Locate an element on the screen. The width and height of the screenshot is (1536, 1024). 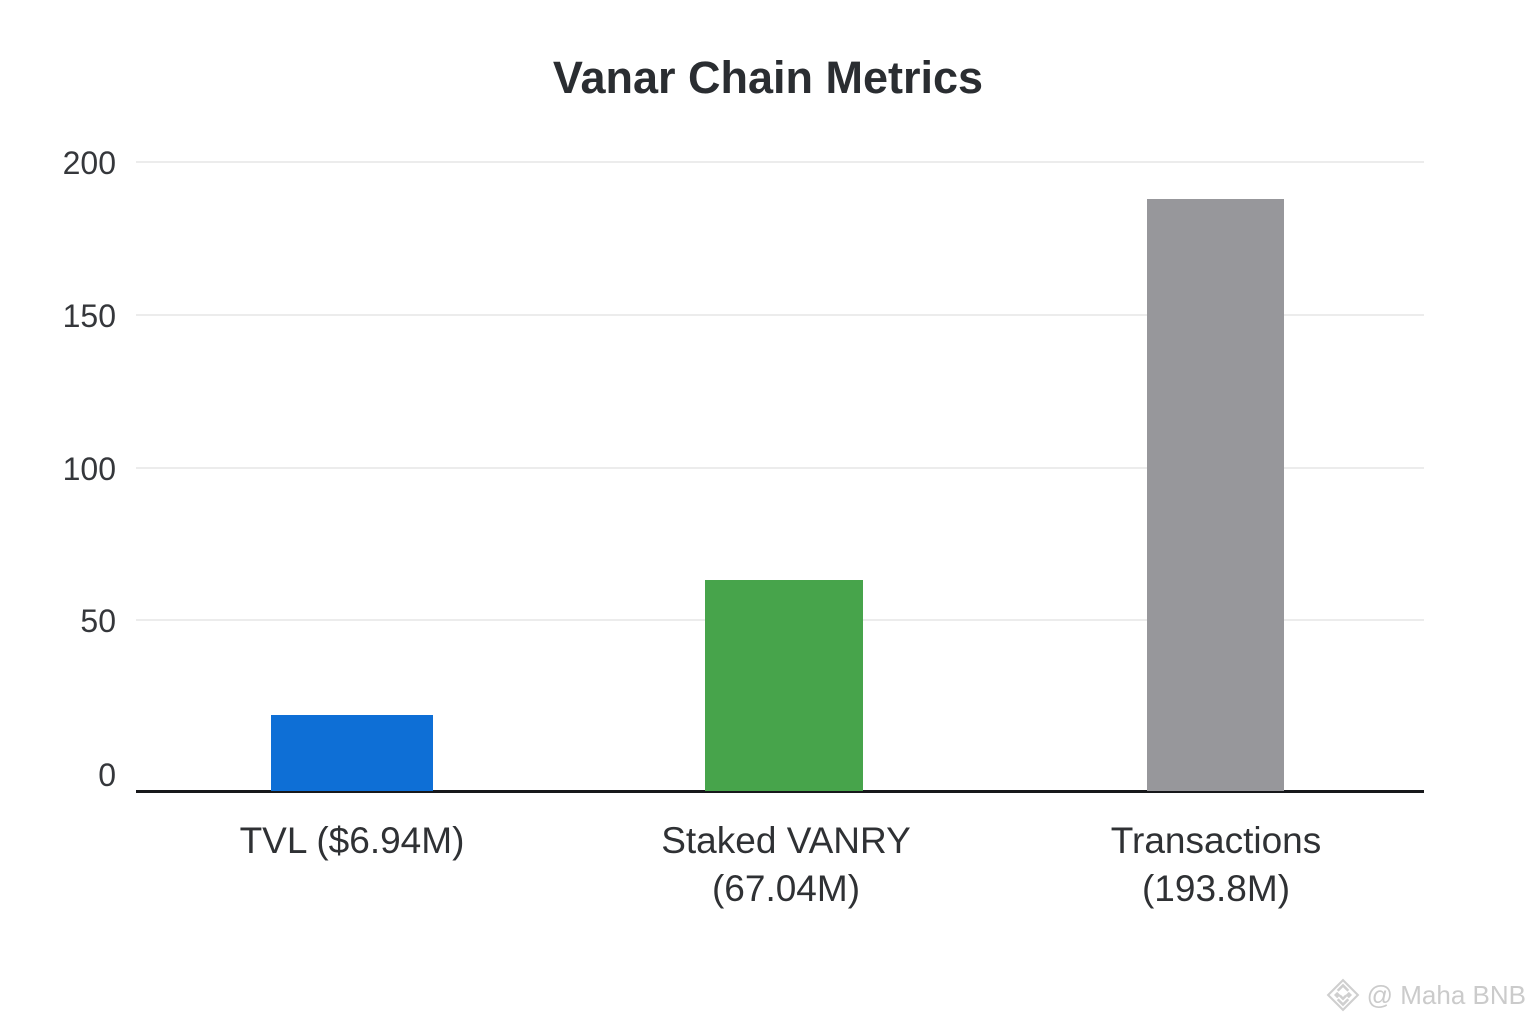
y-tick-label-200: 200 is located at coordinates (89, 163).